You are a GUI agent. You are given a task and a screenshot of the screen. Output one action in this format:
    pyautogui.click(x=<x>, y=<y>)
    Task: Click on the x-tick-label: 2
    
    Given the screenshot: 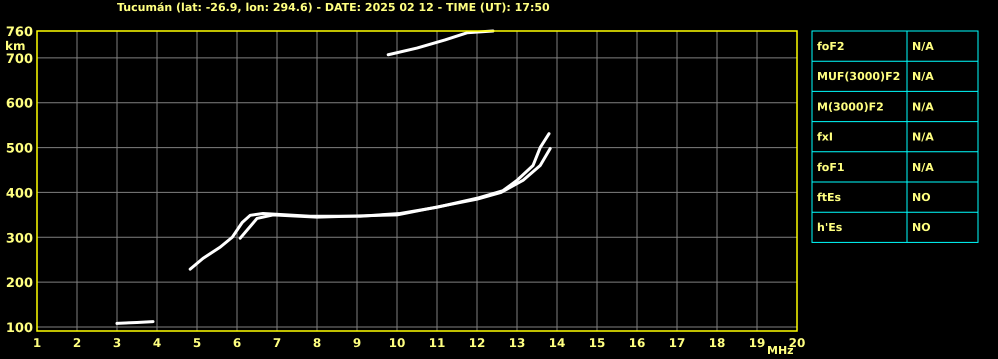 What is the action you would take?
    pyautogui.click(x=77, y=343)
    